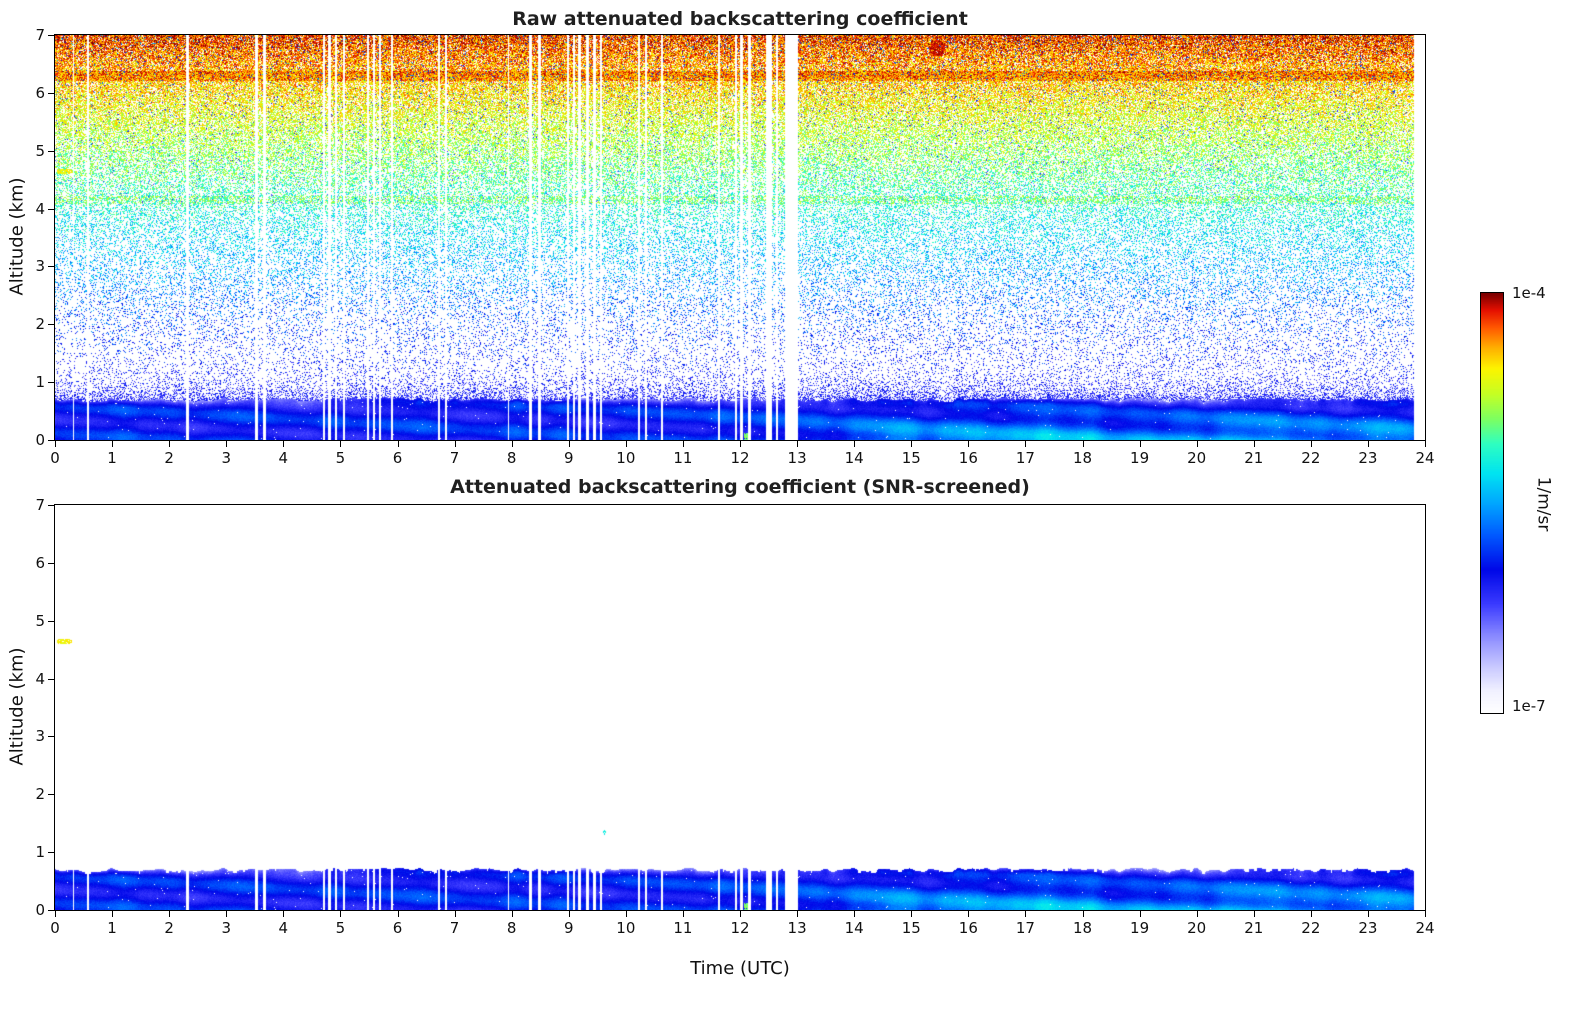 The width and height of the screenshot is (1595, 1020). I want to click on x-tick-label: 10, so click(626, 928).